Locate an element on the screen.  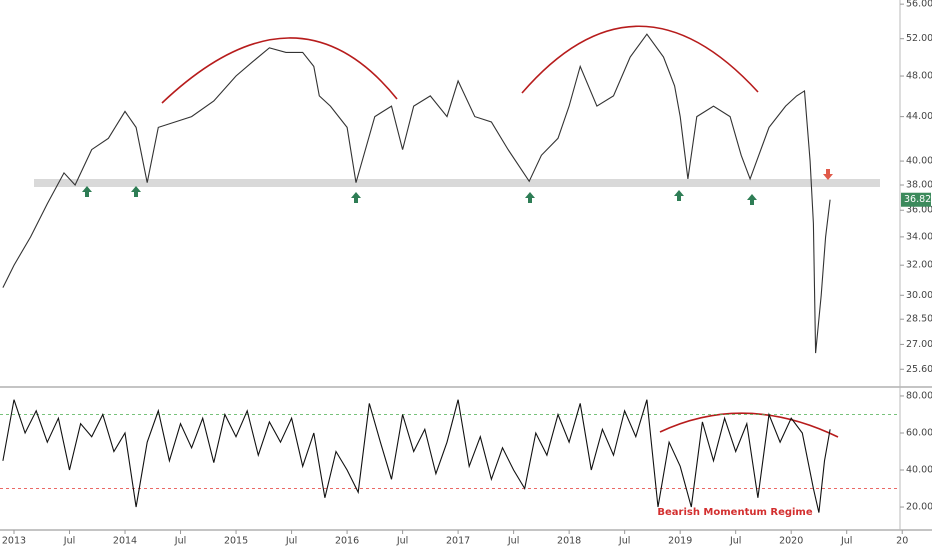
y-tick-label: 25.60 is located at coordinates (919, 369).